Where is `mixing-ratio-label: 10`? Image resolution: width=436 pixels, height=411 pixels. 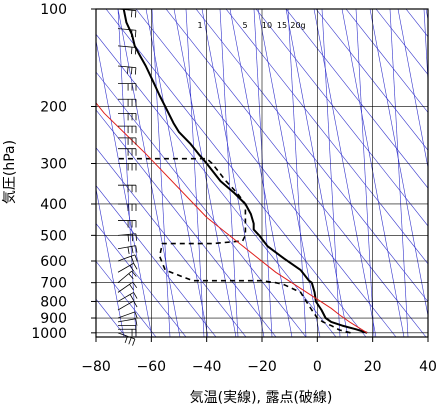 mixing-ratio-label: 10 is located at coordinates (267, 25).